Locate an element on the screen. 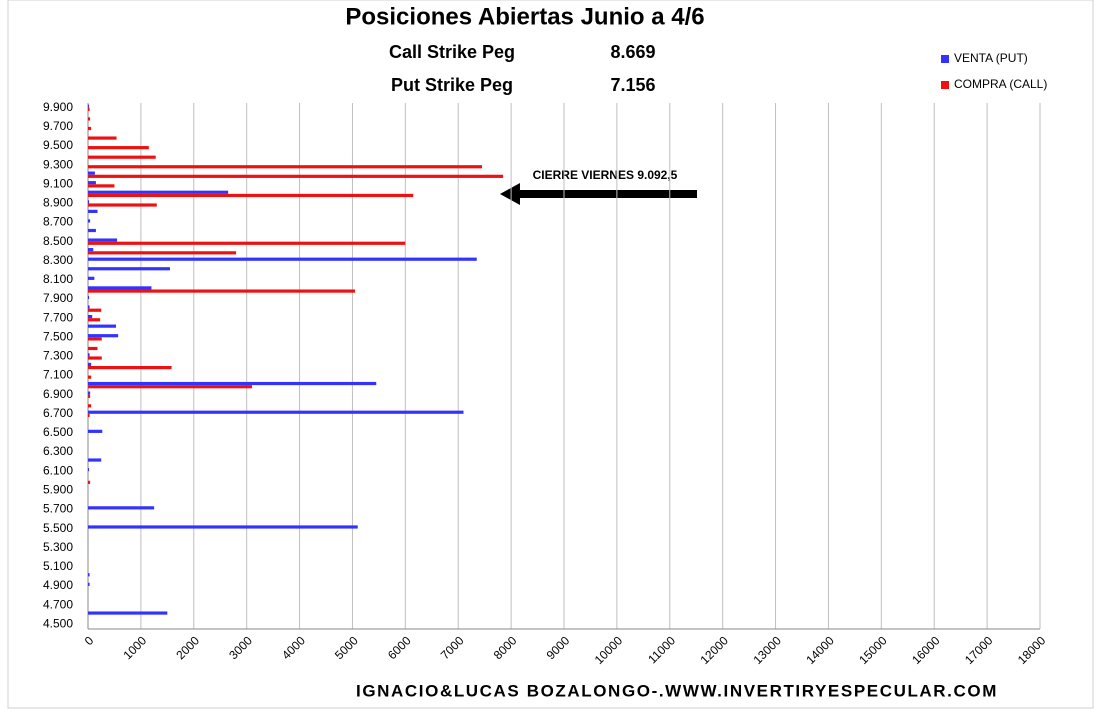  y-tick-label: 9.500 is located at coordinates (58, 145).